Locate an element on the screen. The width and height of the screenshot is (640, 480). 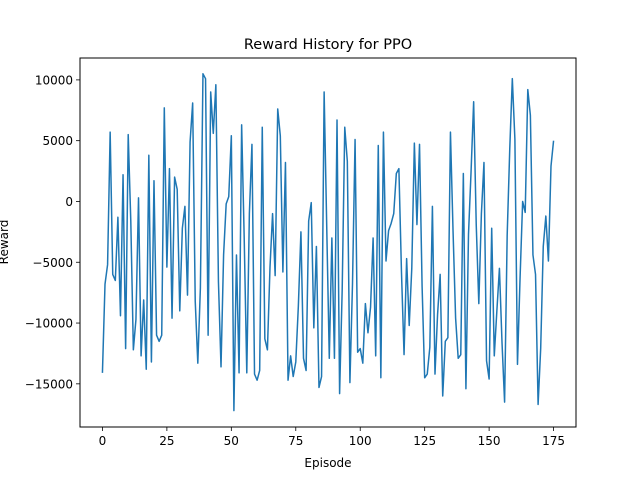
x-tick-label: 125 is located at coordinates (424, 441).